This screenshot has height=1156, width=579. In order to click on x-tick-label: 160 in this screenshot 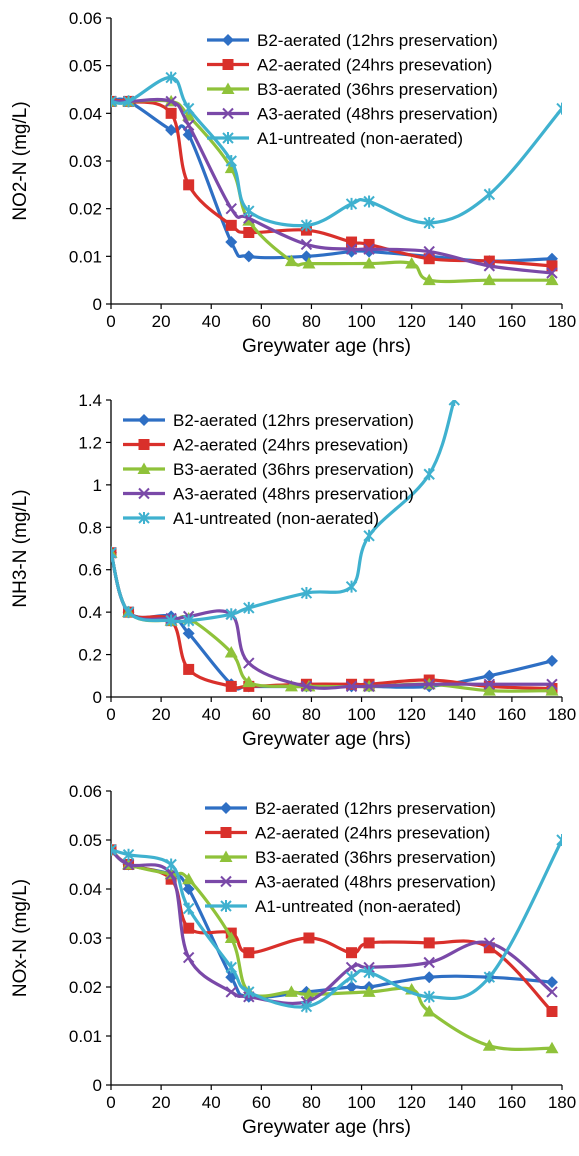, I will do `click(512, 714)`.